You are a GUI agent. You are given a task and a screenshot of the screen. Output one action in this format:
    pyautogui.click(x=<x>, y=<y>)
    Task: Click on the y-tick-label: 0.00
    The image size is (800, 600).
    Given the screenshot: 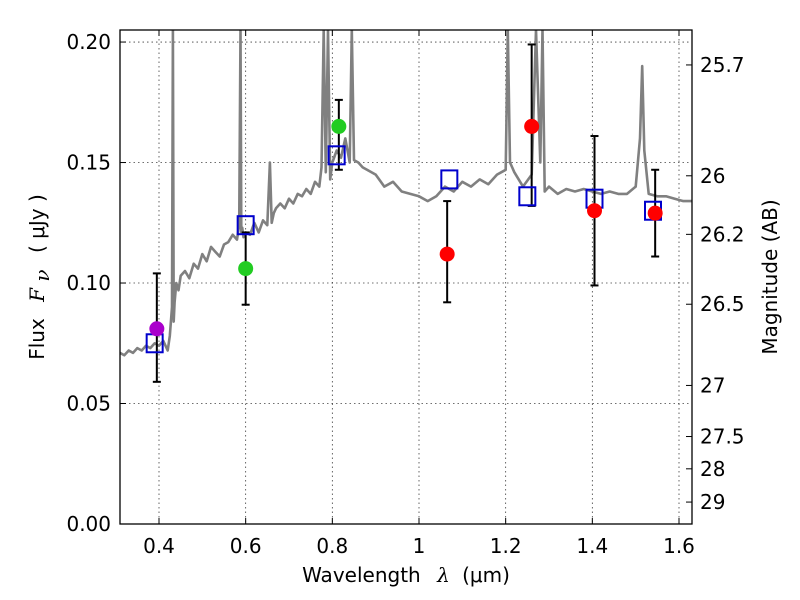 What is the action you would take?
    pyautogui.click(x=88, y=524)
    